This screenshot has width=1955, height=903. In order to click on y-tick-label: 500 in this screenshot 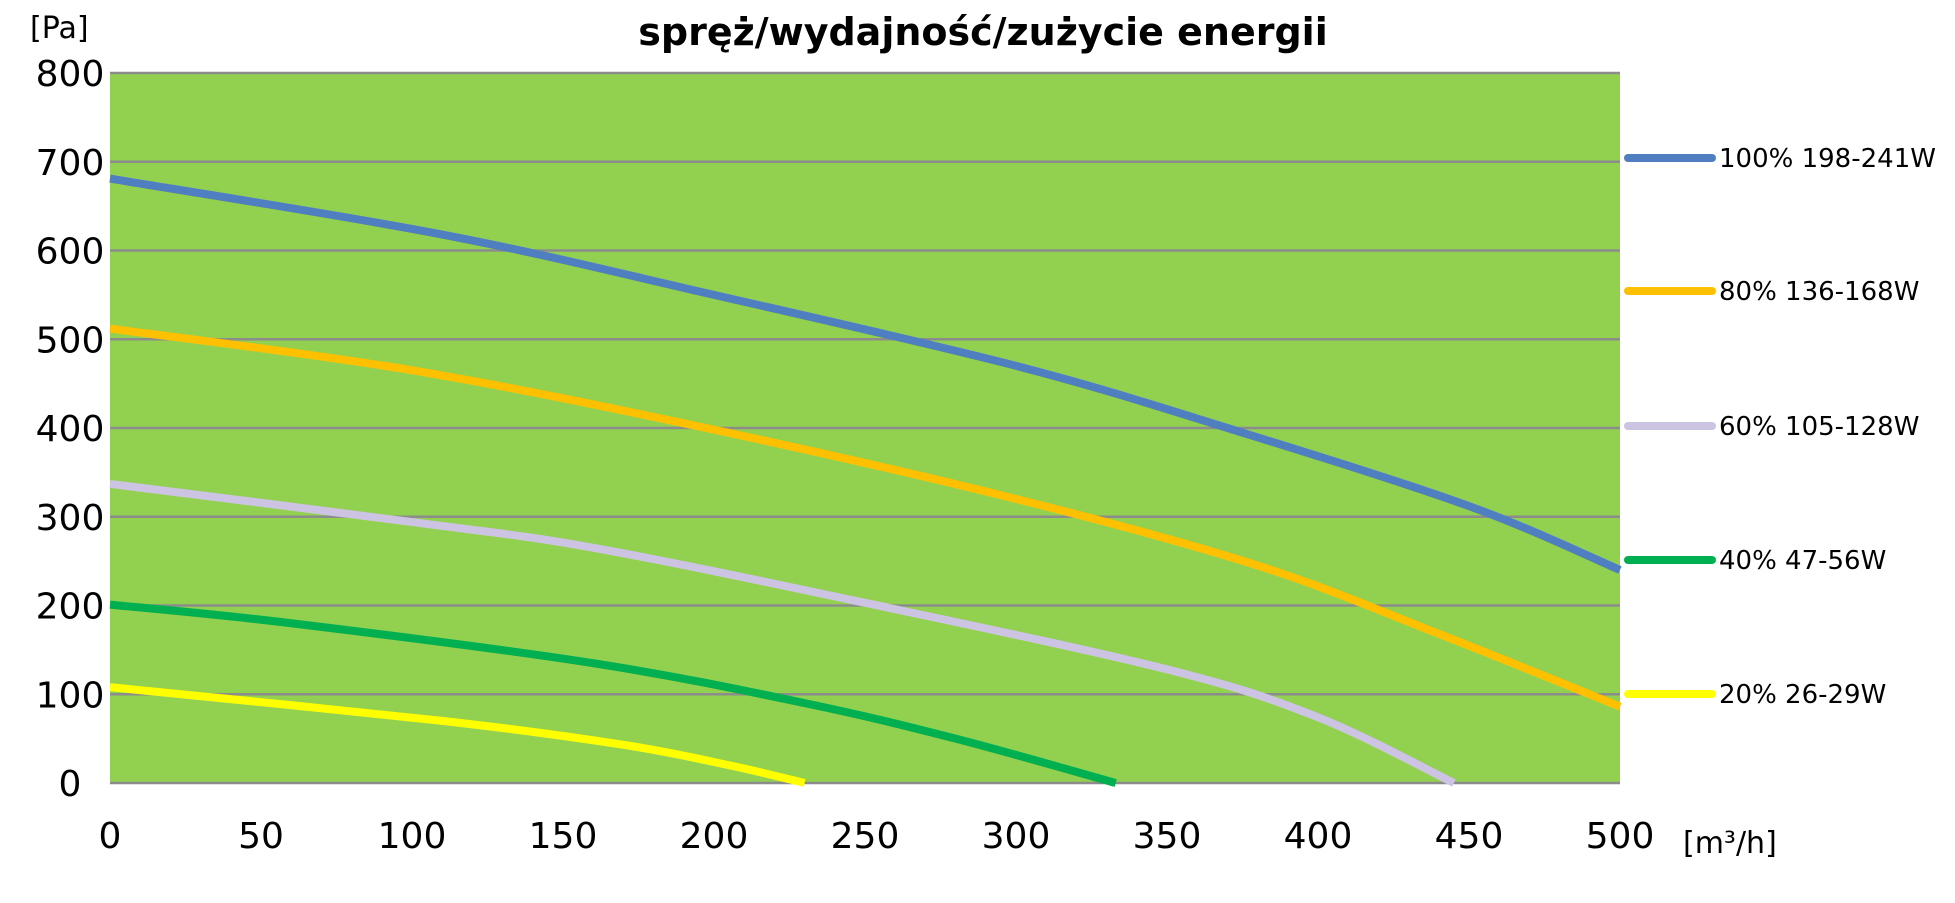, I will do `click(70, 340)`.